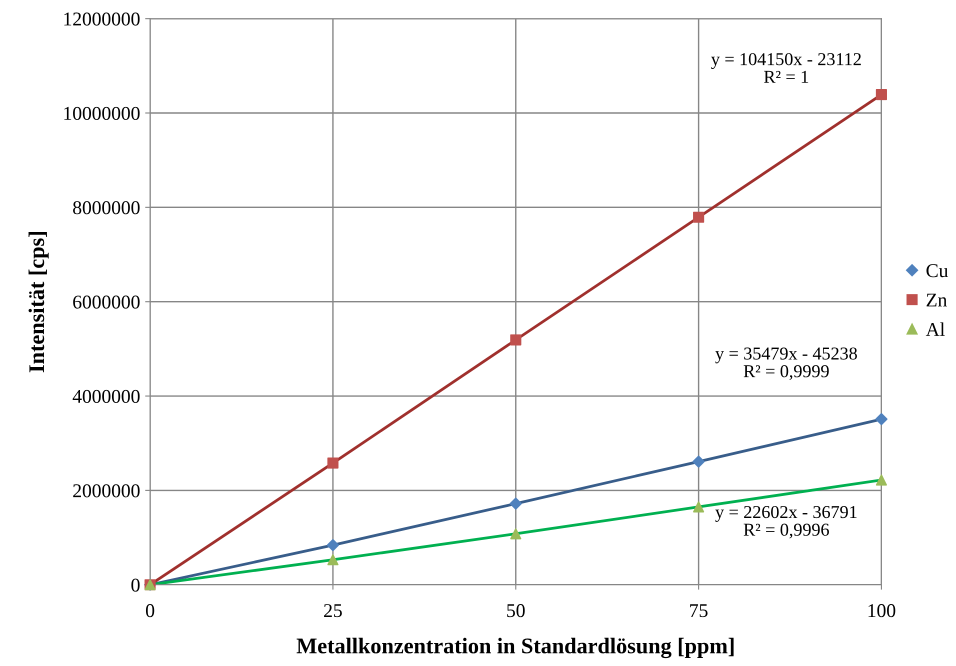 The image size is (956, 666). I want to click on y-tick-label: 2000000, so click(106, 491).